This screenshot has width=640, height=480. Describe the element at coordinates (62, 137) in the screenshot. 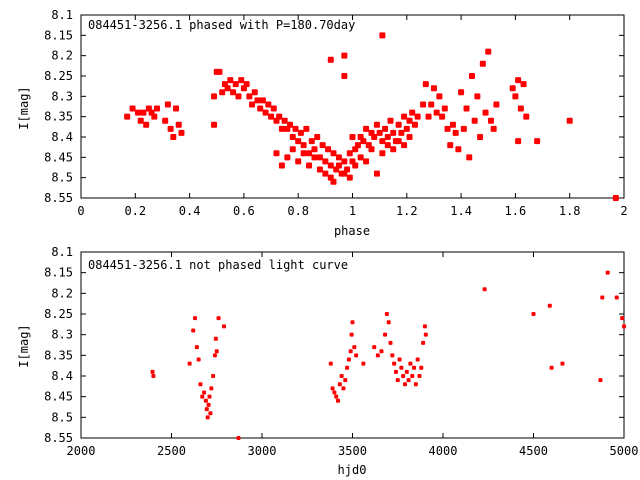

I see `top-y-tick-label: 8.4` at that location.